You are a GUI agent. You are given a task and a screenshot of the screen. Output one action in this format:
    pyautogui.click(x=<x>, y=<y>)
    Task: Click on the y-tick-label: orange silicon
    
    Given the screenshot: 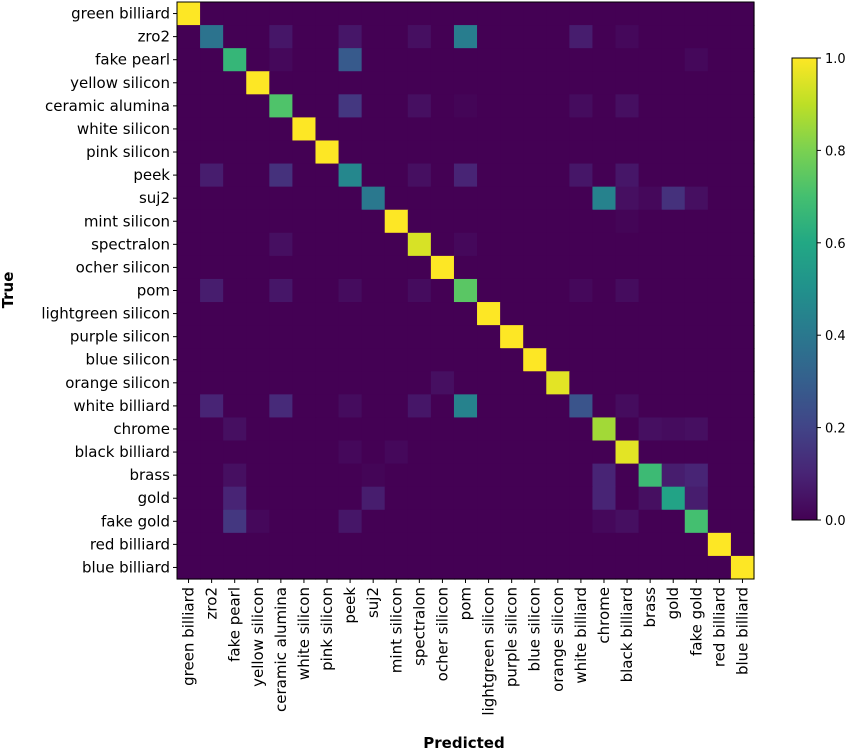 What is the action you would take?
    pyautogui.click(x=117, y=383)
    